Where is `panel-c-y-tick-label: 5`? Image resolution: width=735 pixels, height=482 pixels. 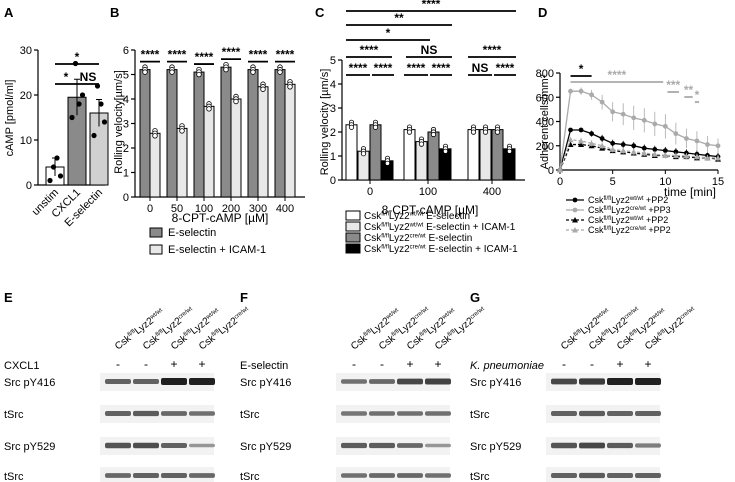 panel-c-y-tick-label: 5 is located at coordinates (333, 61).